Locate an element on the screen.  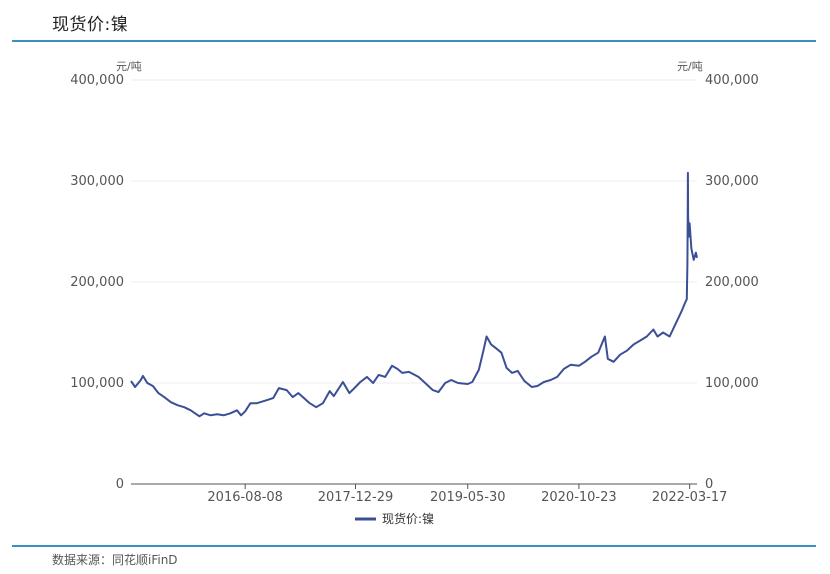
bottom-divider is located at coordinates (414, 546).